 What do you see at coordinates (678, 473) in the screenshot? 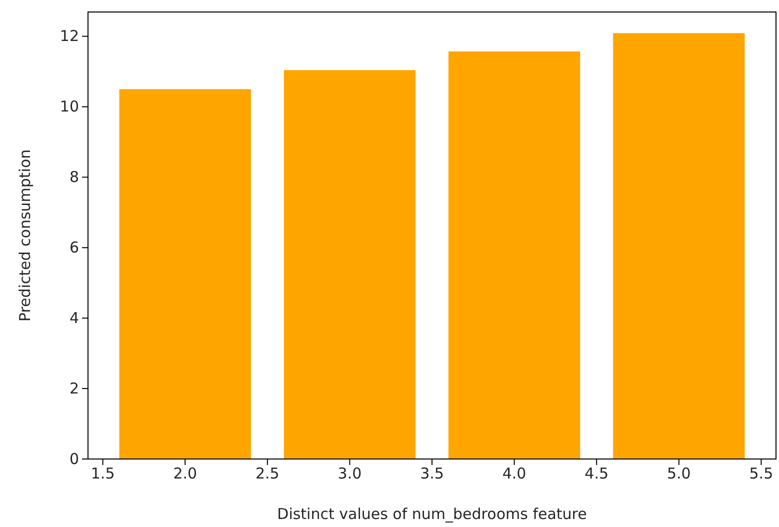
I see `x-tick-label: 5.0` at bounding box center [678, 473].